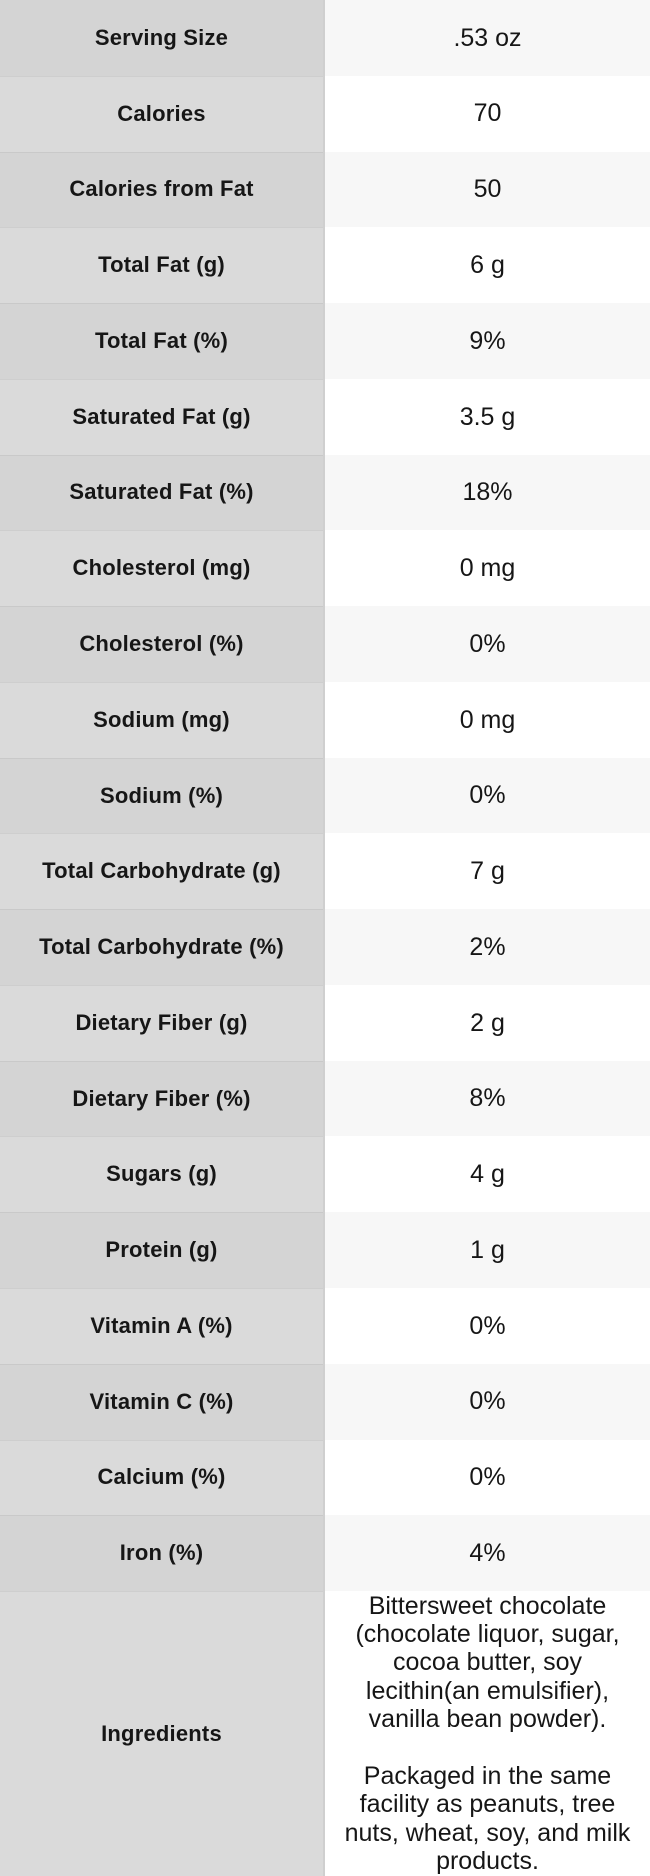  I want to click on row-label: Vitamin C (%), so click(162, 1401).